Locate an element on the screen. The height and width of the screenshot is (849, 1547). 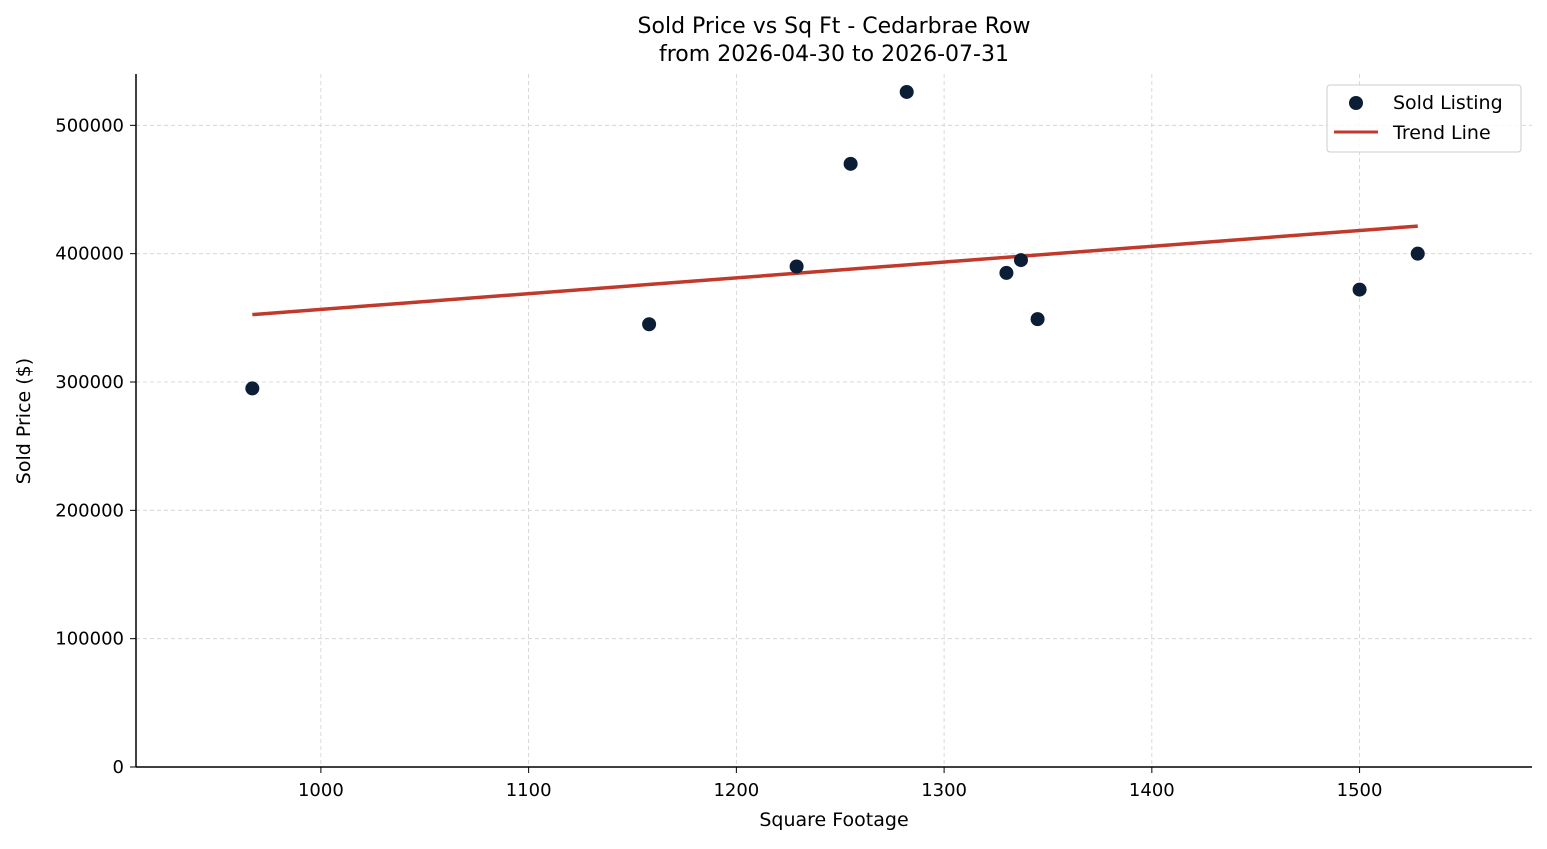
x-tick-label: 1000 is located at coordinates (321, 790).